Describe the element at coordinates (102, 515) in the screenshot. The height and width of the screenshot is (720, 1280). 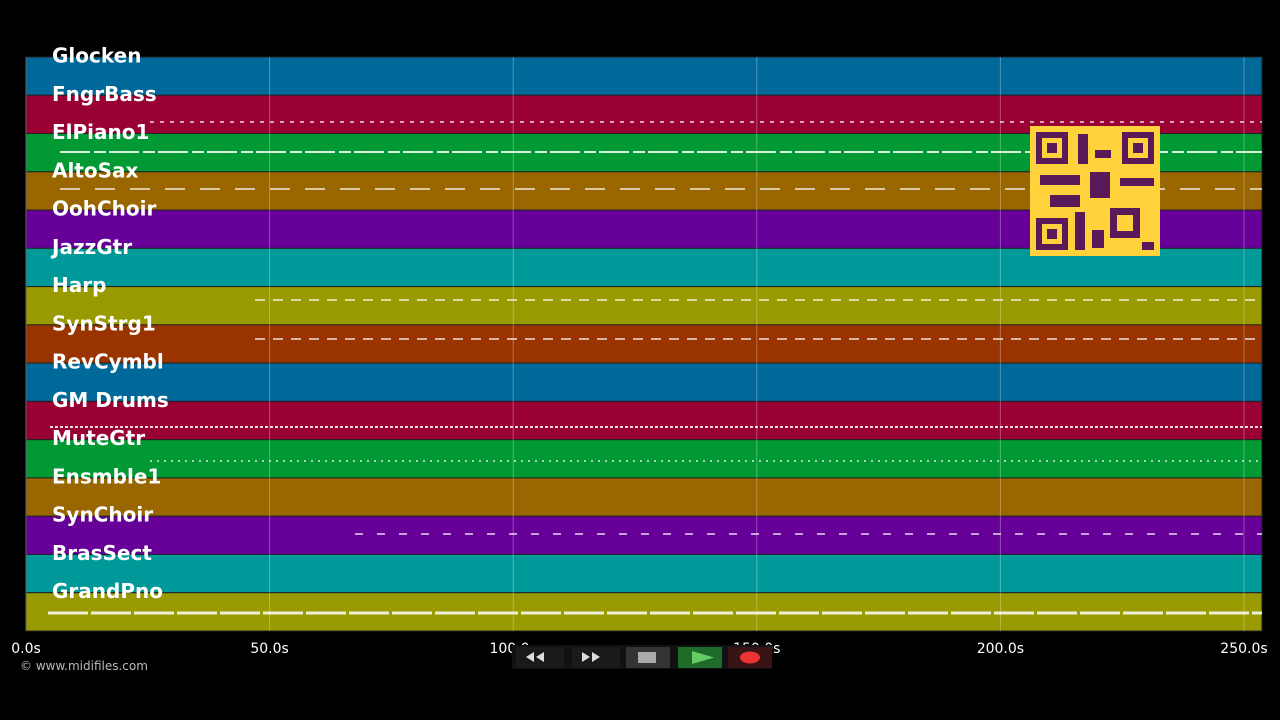
I see `track-label: SynChoir` at that location.